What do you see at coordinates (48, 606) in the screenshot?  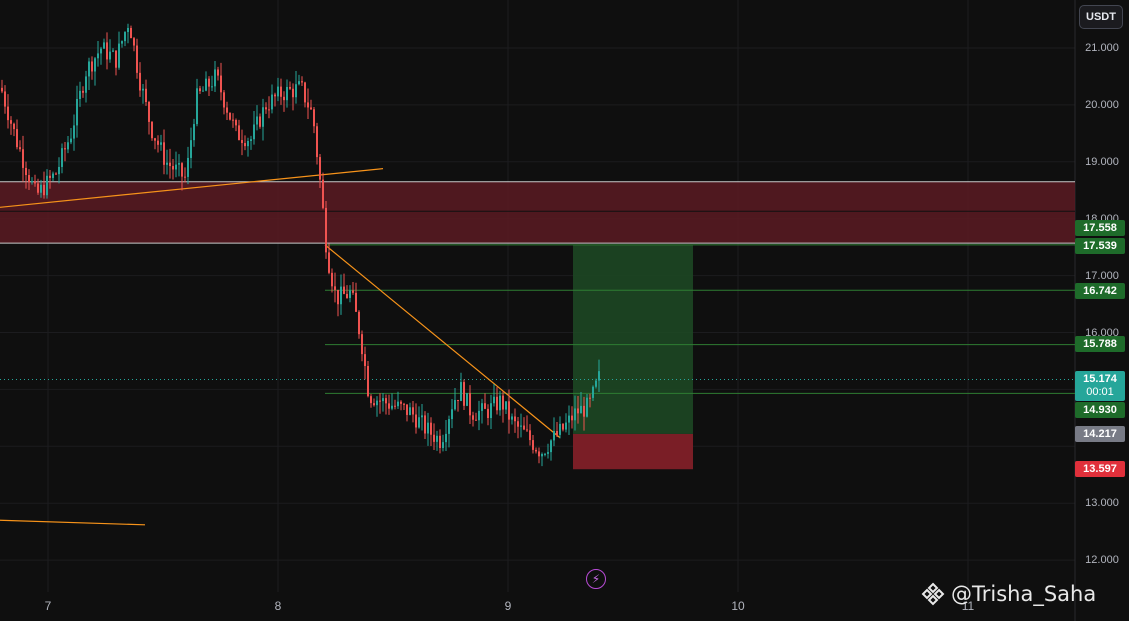 I see `time-axis-label: 7` at bounding box center [48, 606].